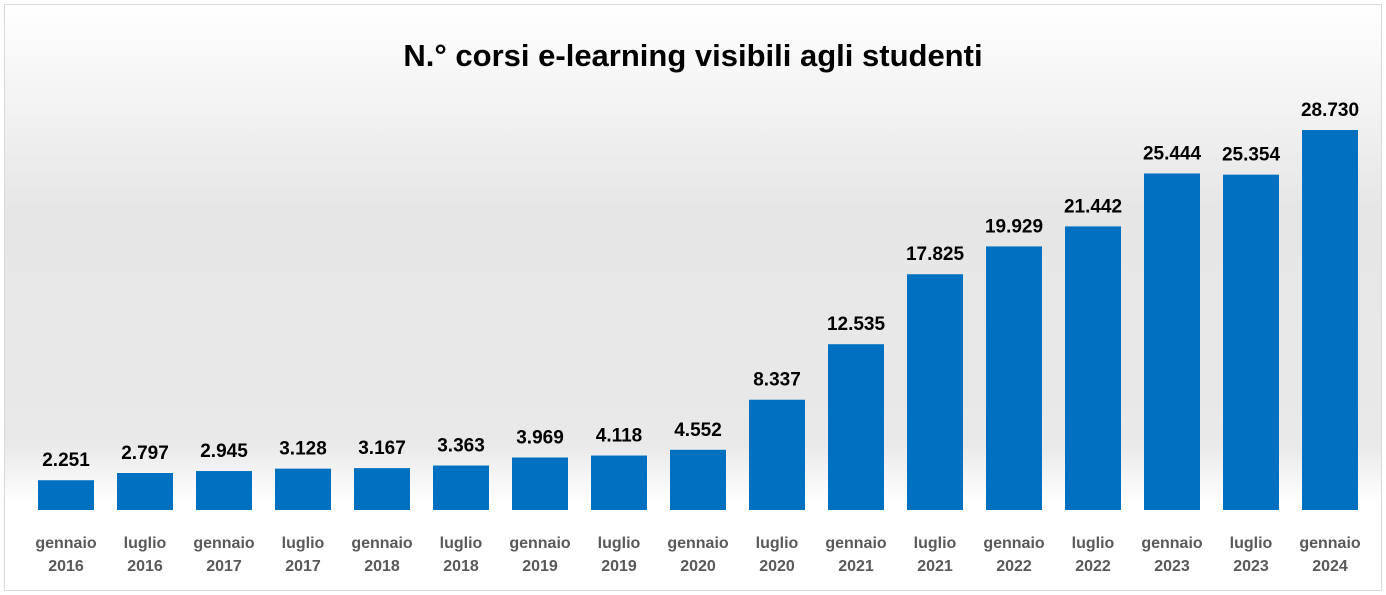 This screenshot has width=1386, height=595. What do you see at coordinates (856, 324) in the screenshot?
I see `data-label: 12.535` at bounding box center [856, 324].